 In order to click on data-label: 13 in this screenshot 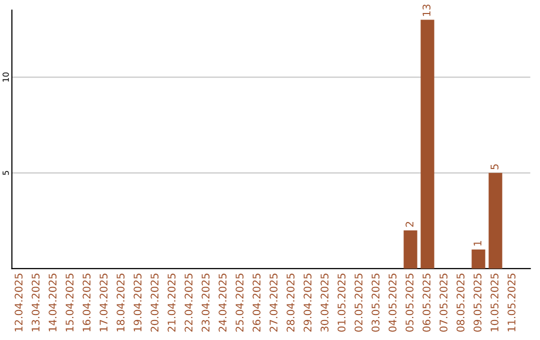, I will do `click(426, 10)`.